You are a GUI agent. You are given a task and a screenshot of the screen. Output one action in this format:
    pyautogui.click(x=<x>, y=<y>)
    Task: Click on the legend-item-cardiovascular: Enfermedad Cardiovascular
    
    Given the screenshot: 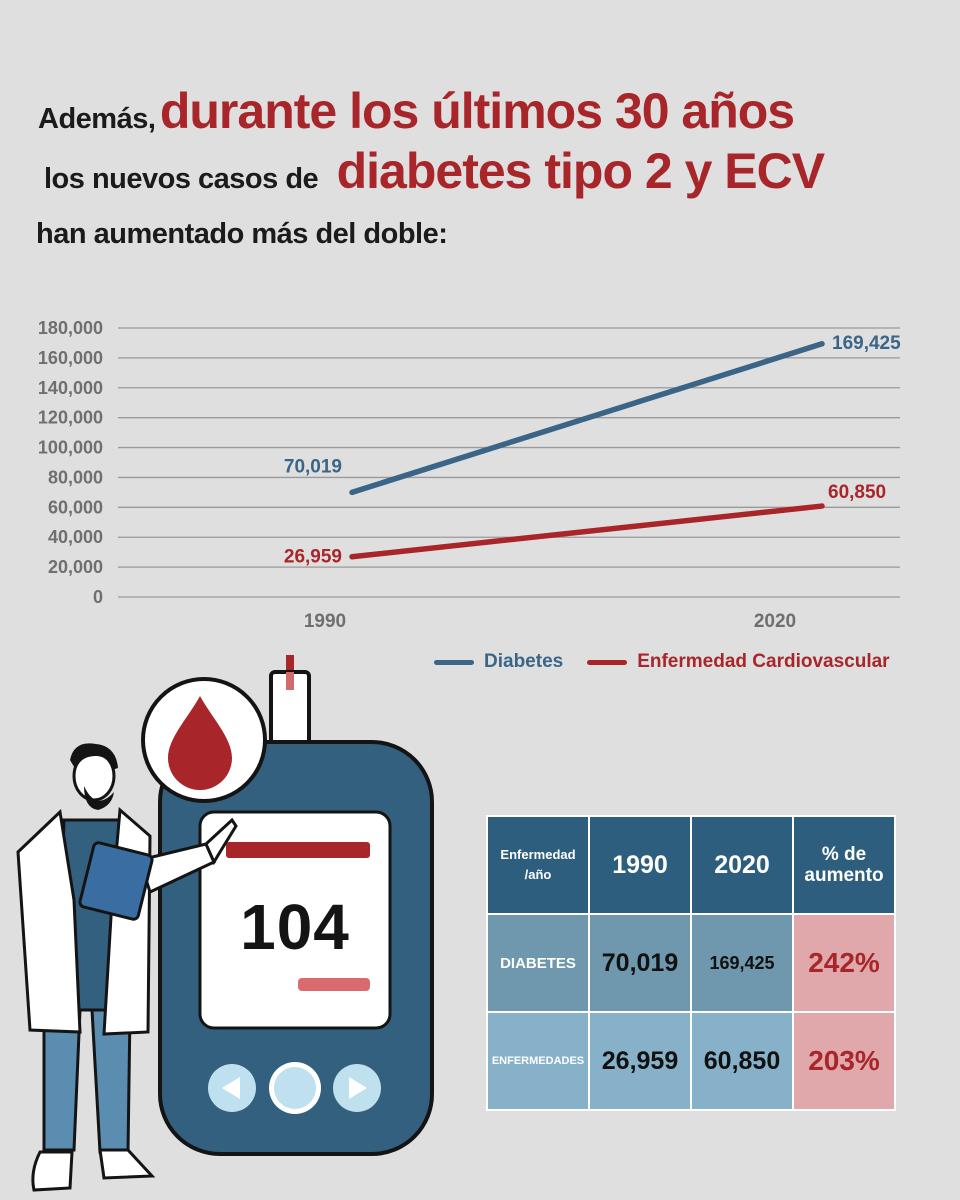 What is the action you would take?
    pyautogui.click(x=738, y=662)
    